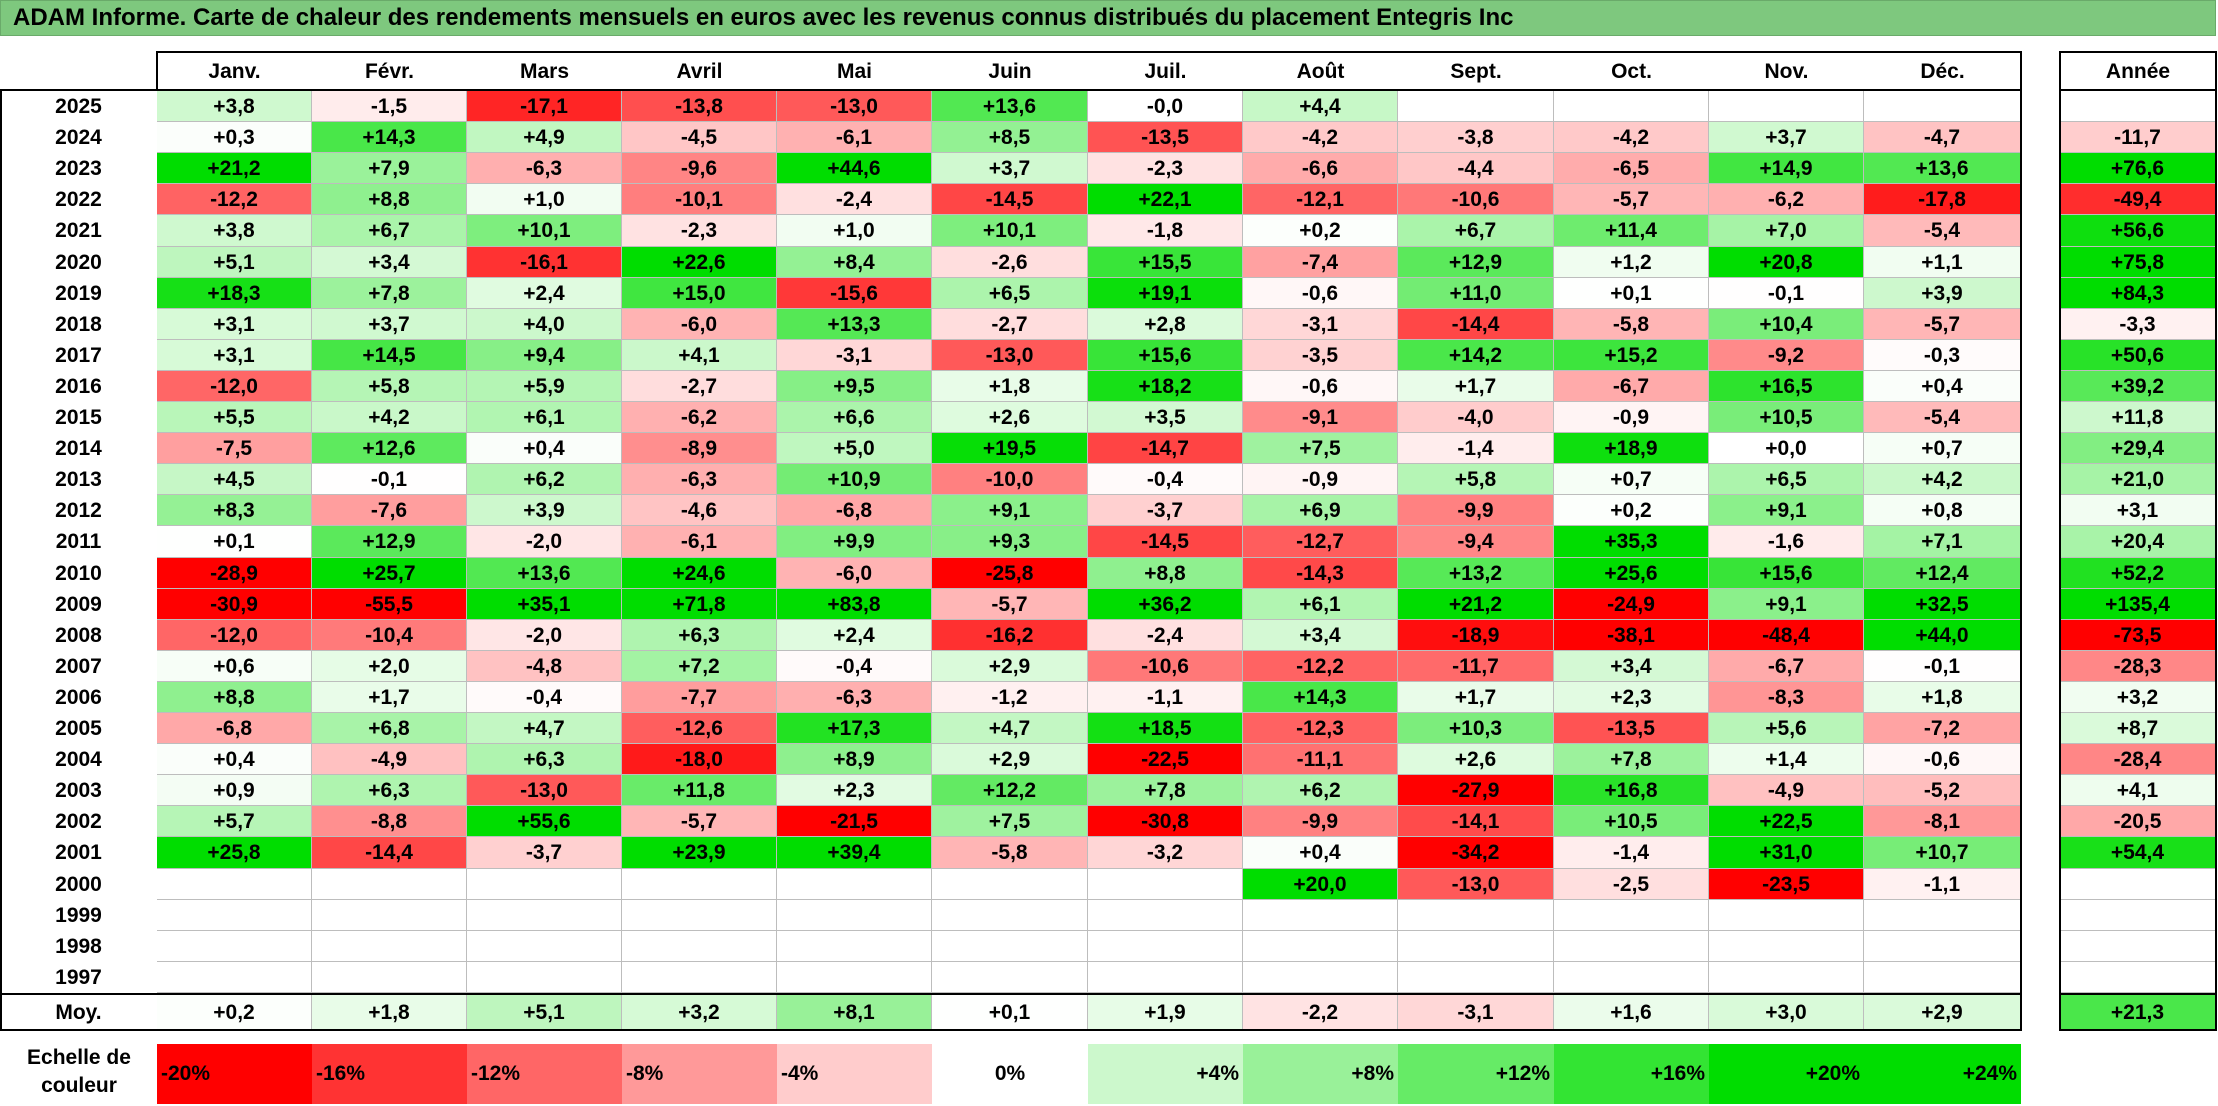 Image resolution: width=2218 pixels, height=1106 pixels. I want to click on heatmap-cell: -13,5, so click(1631, 728).